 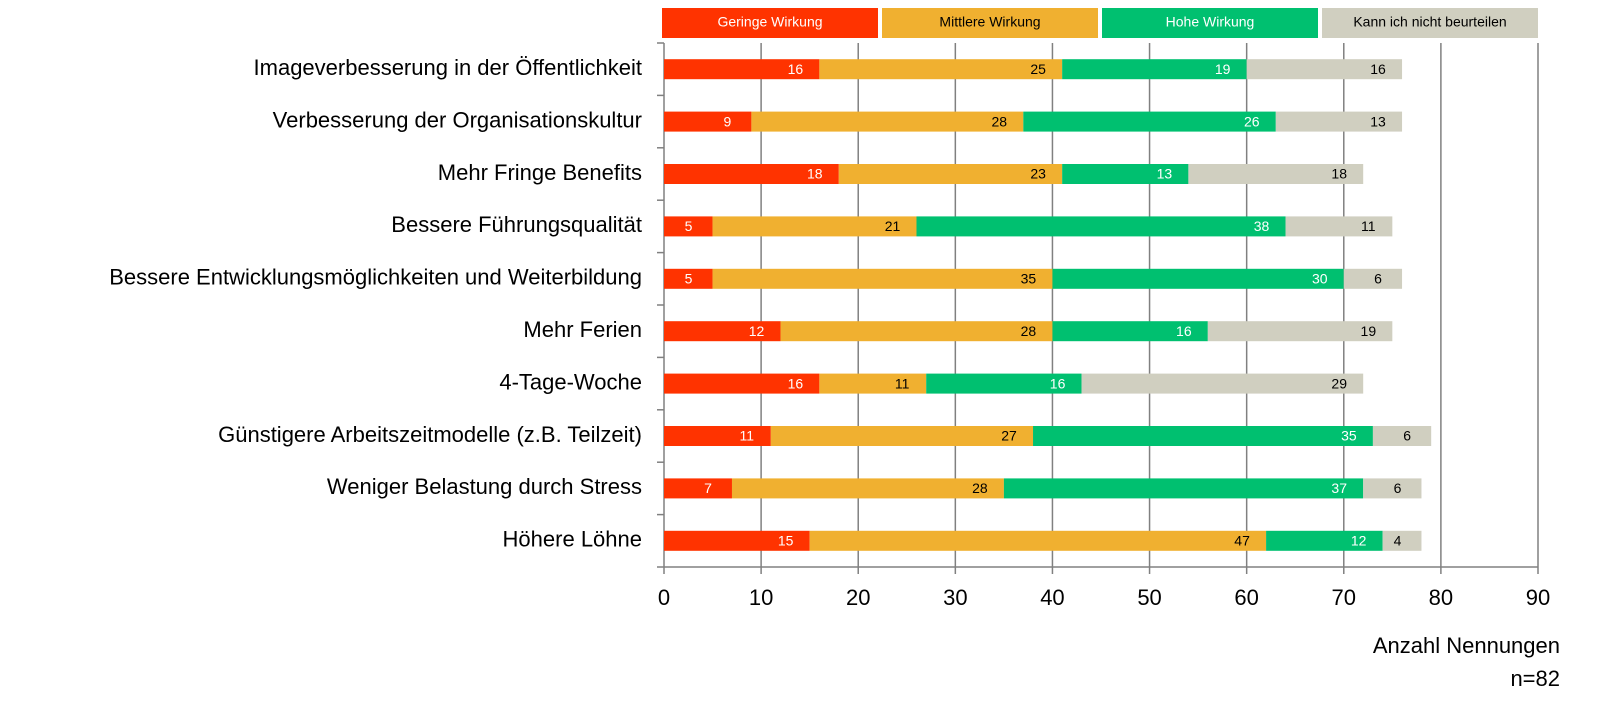 I want to click on y-tick-label: Höhere Löhne, so click(x=572, y=539).